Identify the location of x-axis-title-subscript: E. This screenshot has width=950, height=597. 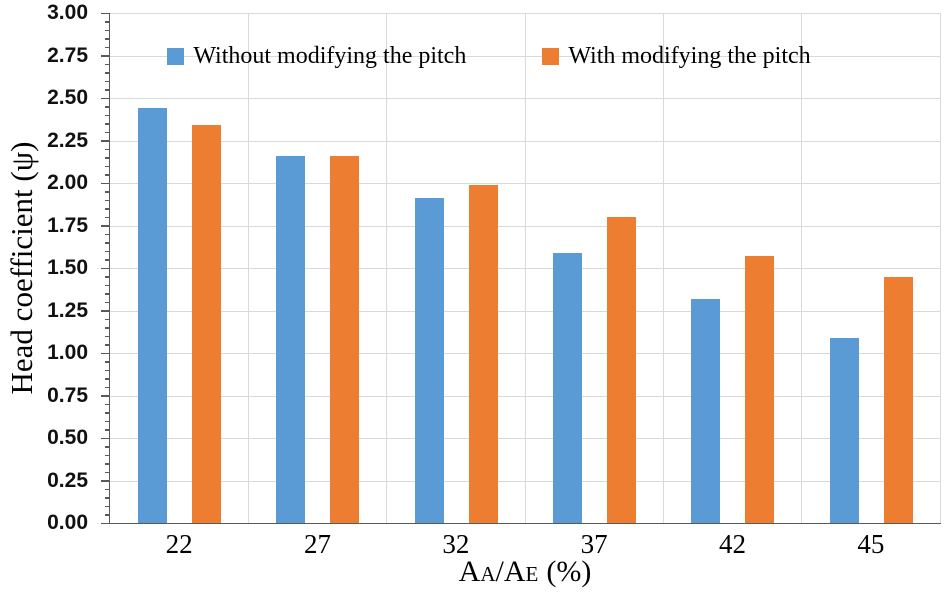
(532, 574).